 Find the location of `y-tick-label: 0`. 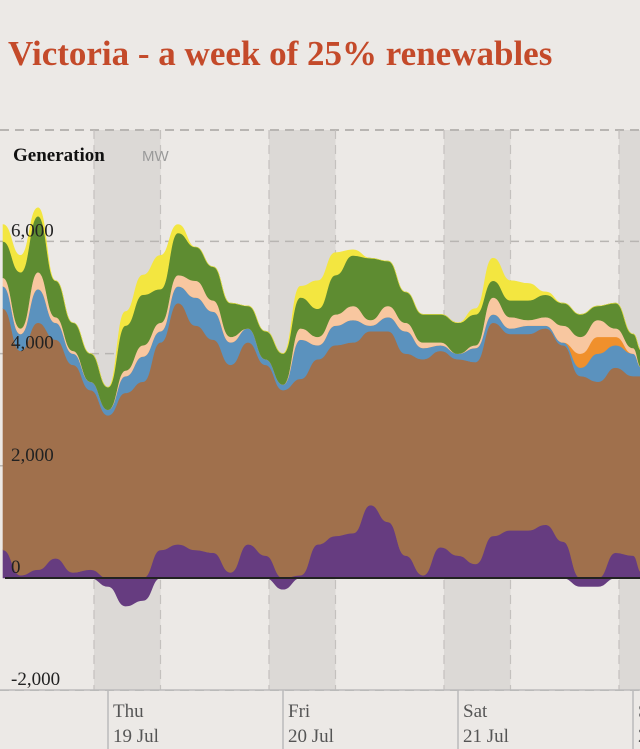

y-tick-label: 0 is located at coordinates (16, 567).